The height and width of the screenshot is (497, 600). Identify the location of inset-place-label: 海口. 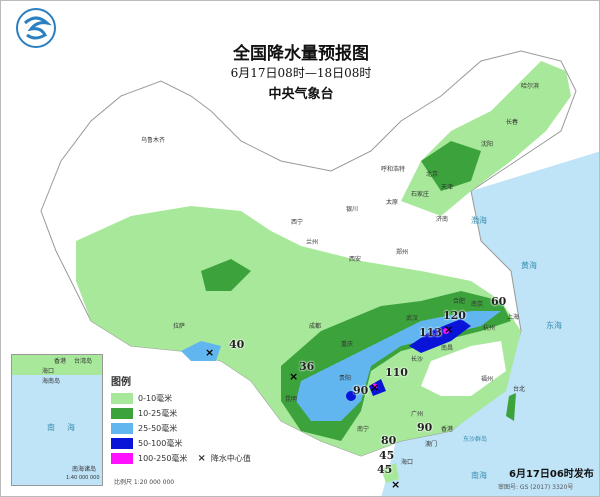
(48, 371).